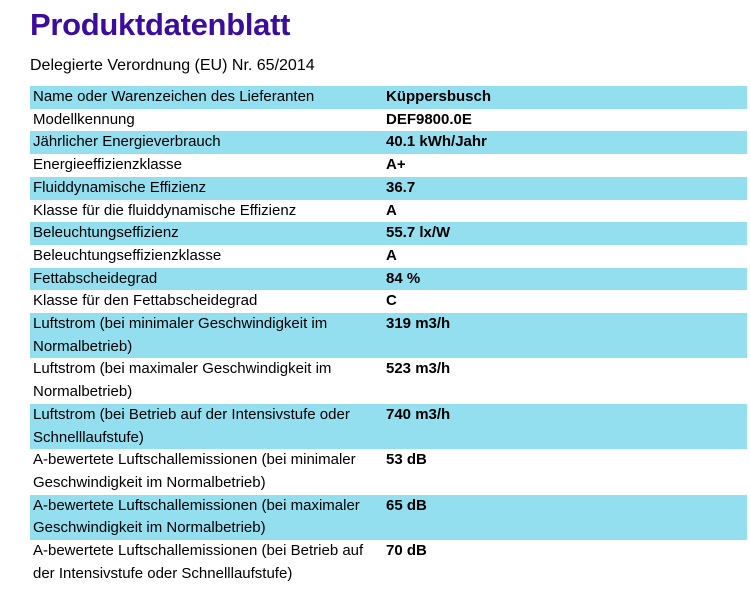 The height and width of the screenshot is (595, 750). I want to click on spec-label: Fluiddynamische Effizienz, so click(120, 187).